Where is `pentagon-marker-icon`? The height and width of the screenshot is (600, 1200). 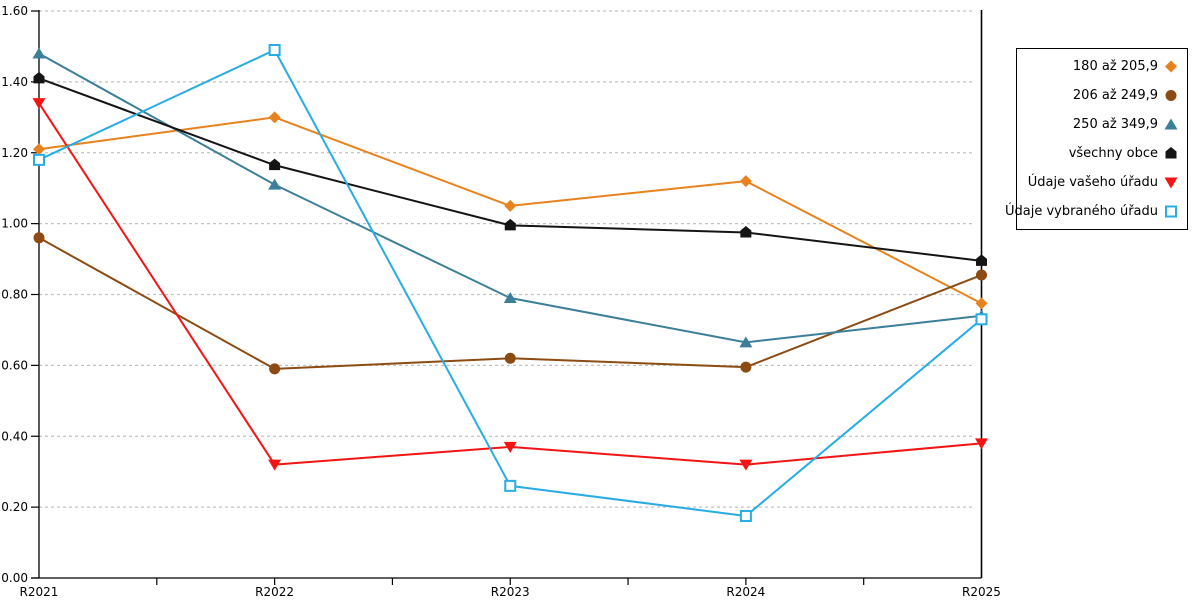
pentagon-marker-icon is located at coordinates (1171, 153).